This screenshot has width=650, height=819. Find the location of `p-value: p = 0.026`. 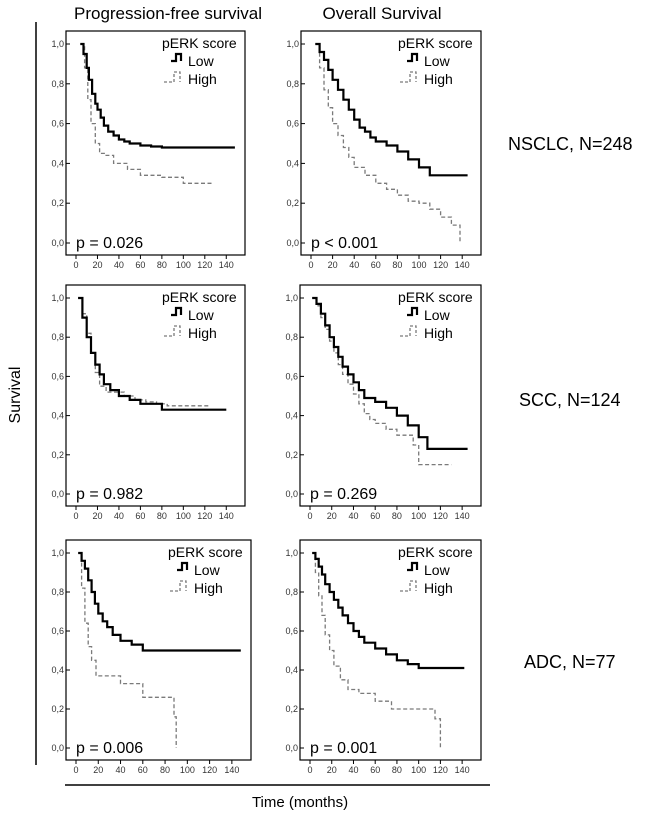

p-value: p = 0.026 is located at coordinates (109, 243).